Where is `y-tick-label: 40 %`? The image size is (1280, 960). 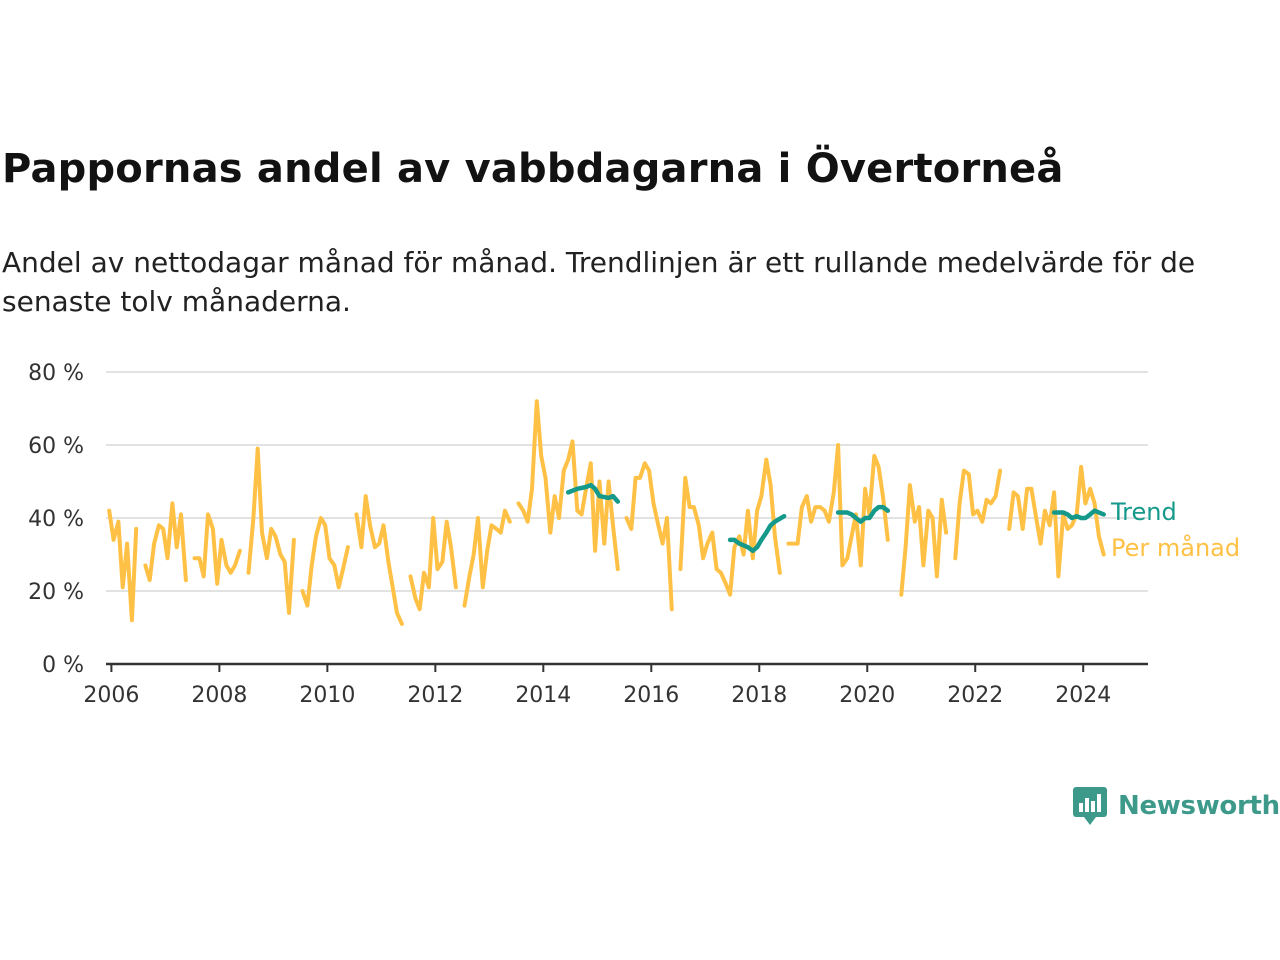
y-tick-label: 40 % is located at coordinates (56, 519).